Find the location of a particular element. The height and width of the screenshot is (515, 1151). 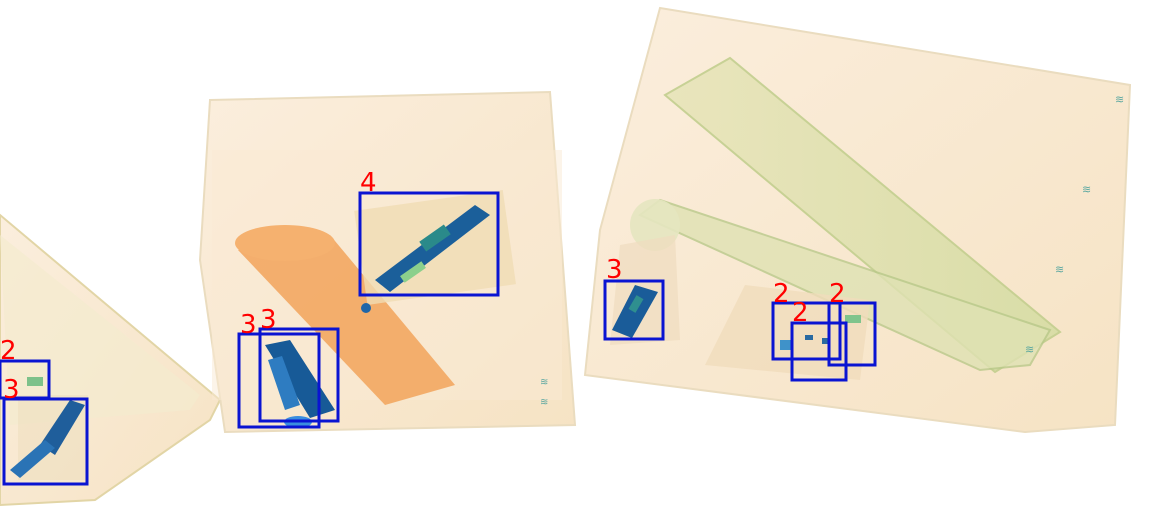

left-case is located at coordinates (111, 360).